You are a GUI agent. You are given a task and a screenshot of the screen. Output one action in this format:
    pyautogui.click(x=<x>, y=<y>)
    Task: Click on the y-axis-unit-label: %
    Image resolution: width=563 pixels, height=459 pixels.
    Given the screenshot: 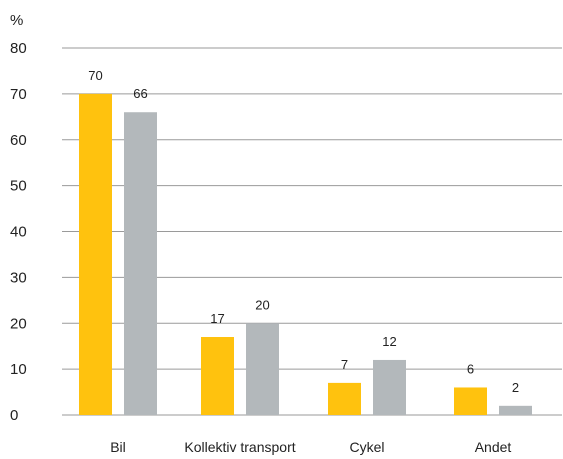 What is the action you would take?
    pyautogui.click(x=16, y=20)
    